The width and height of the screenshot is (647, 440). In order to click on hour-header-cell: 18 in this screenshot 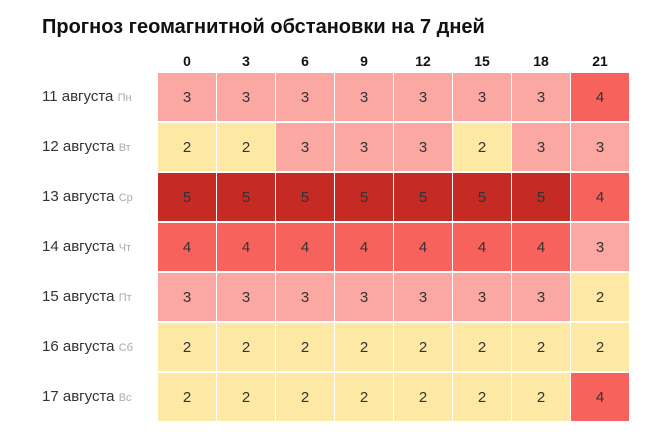, I will do `click(541, 61)`.